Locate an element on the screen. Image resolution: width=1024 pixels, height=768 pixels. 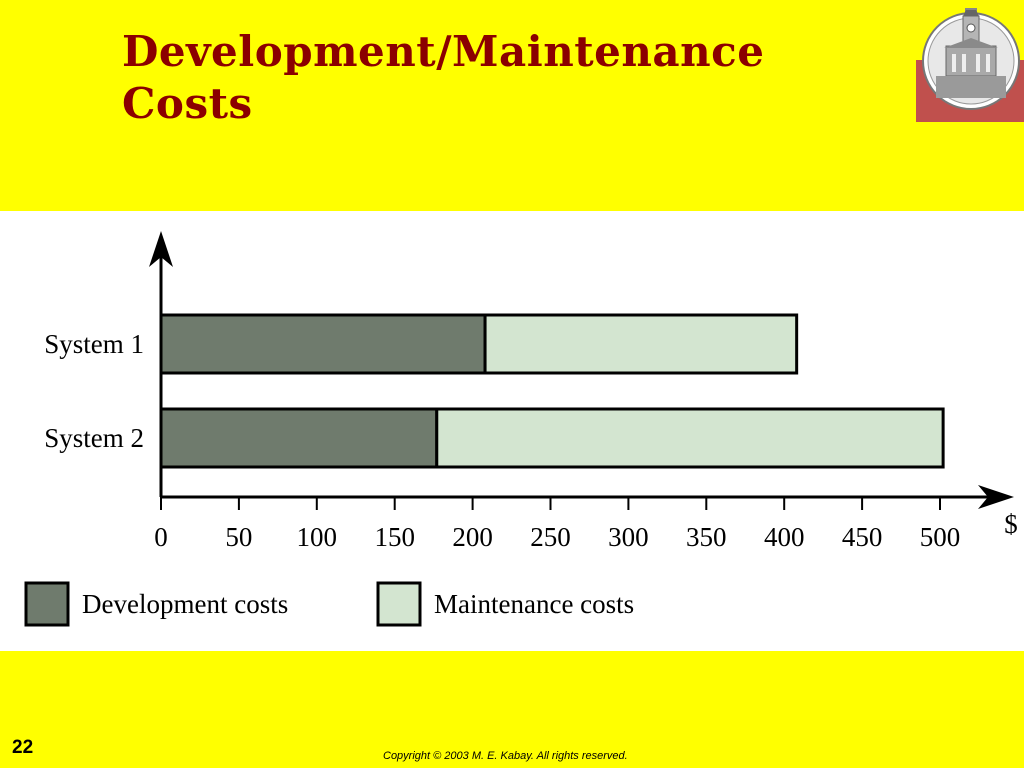
x-tick-label: 400 is located at coordinates (784, 537).